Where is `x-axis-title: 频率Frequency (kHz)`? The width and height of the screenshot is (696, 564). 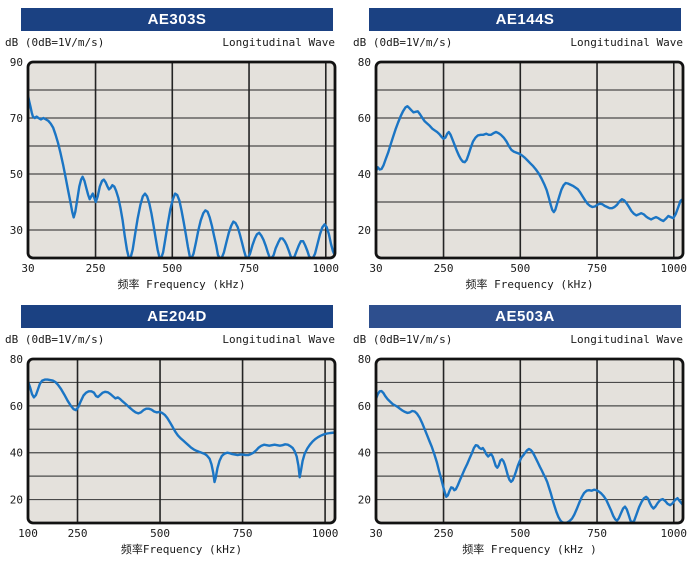
x-axis-title: 频率Frequency (kHz) is located at coordinates (181, 549).